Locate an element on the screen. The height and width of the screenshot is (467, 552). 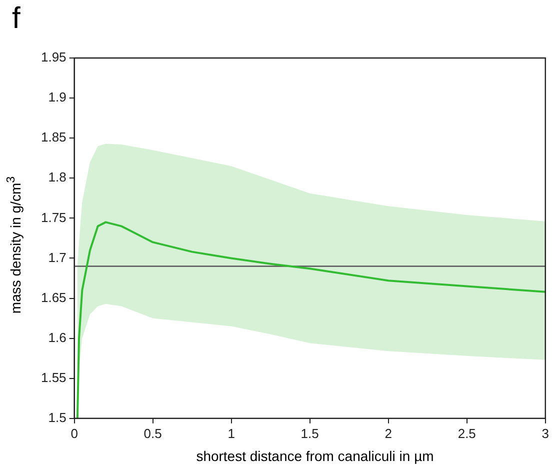
y-tick-label: 1.7 is located at coordinates (57, 257).